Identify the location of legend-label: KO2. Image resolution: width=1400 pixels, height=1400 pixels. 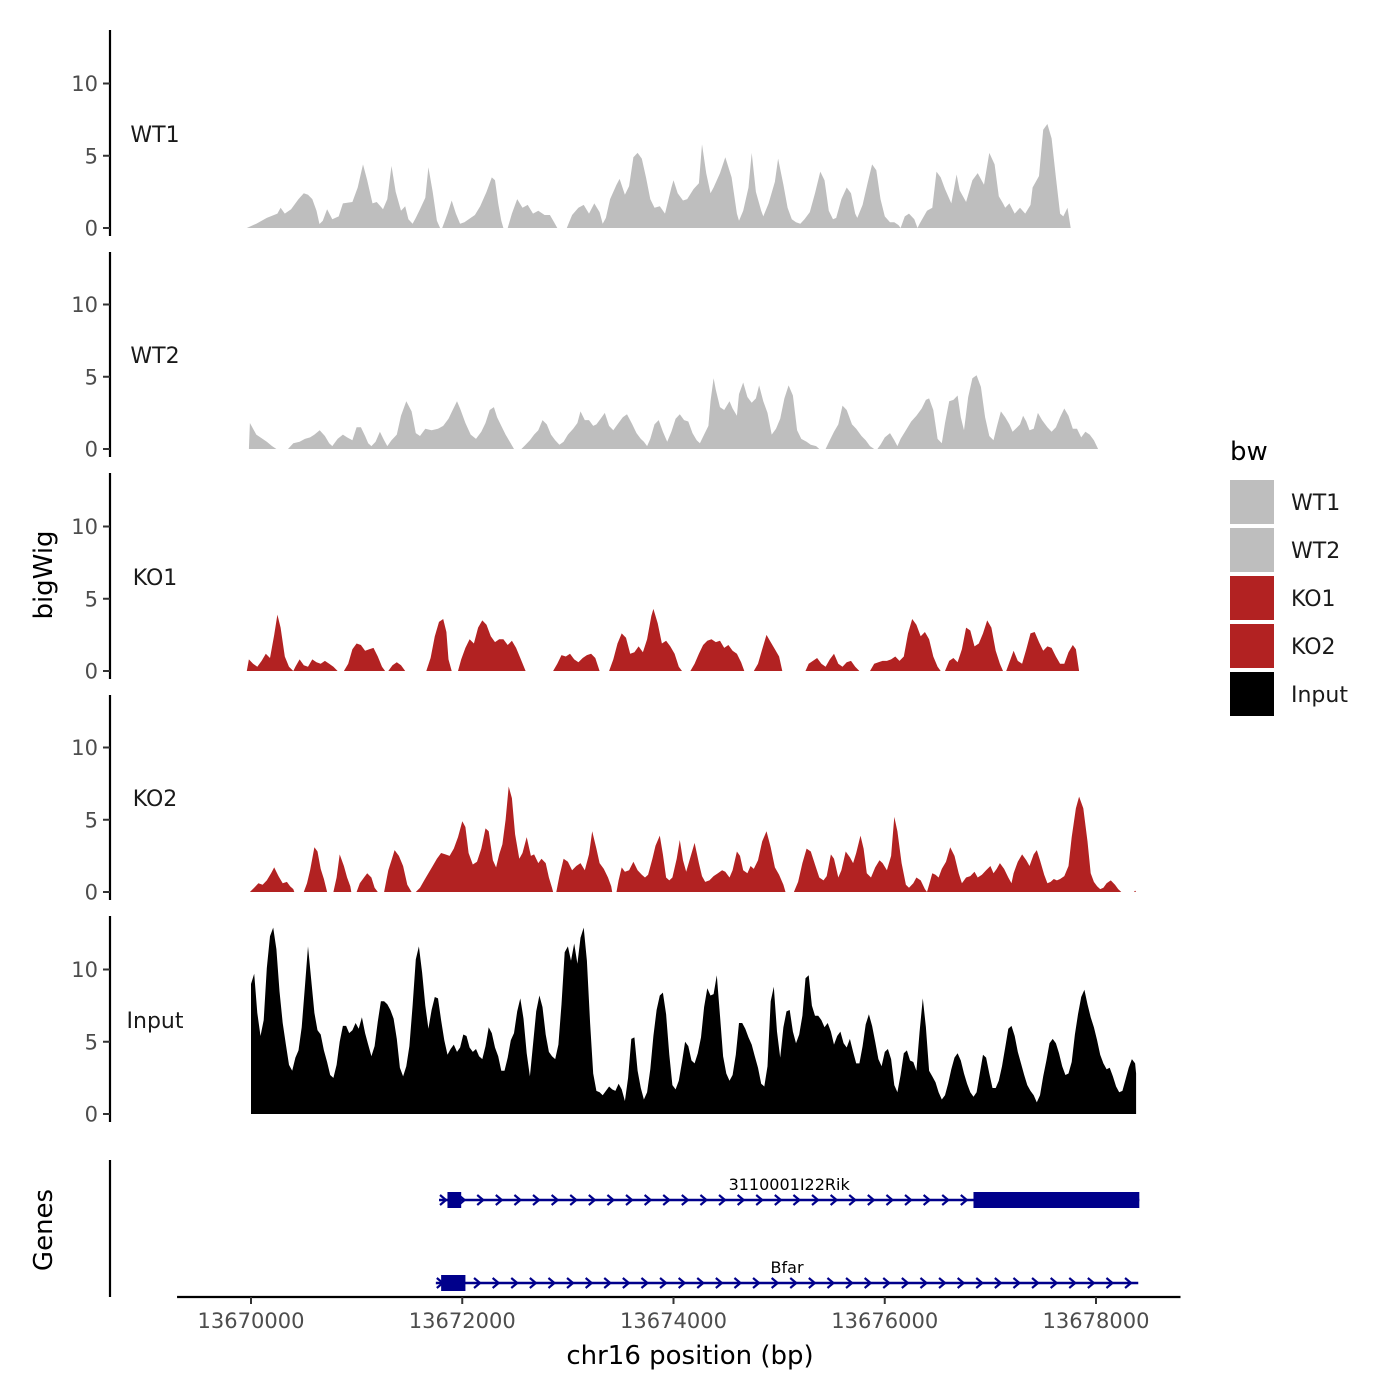
(1313, 647).